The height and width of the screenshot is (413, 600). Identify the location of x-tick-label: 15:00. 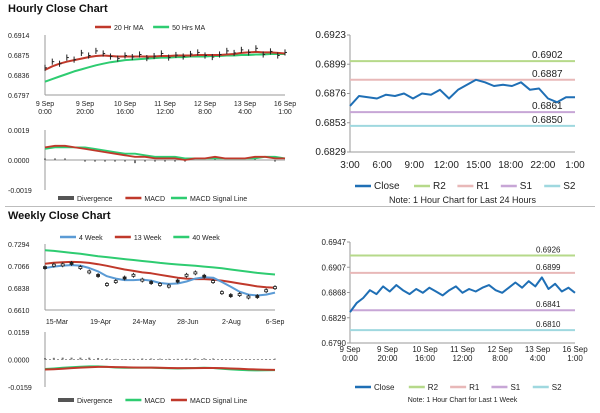
(478, 165).